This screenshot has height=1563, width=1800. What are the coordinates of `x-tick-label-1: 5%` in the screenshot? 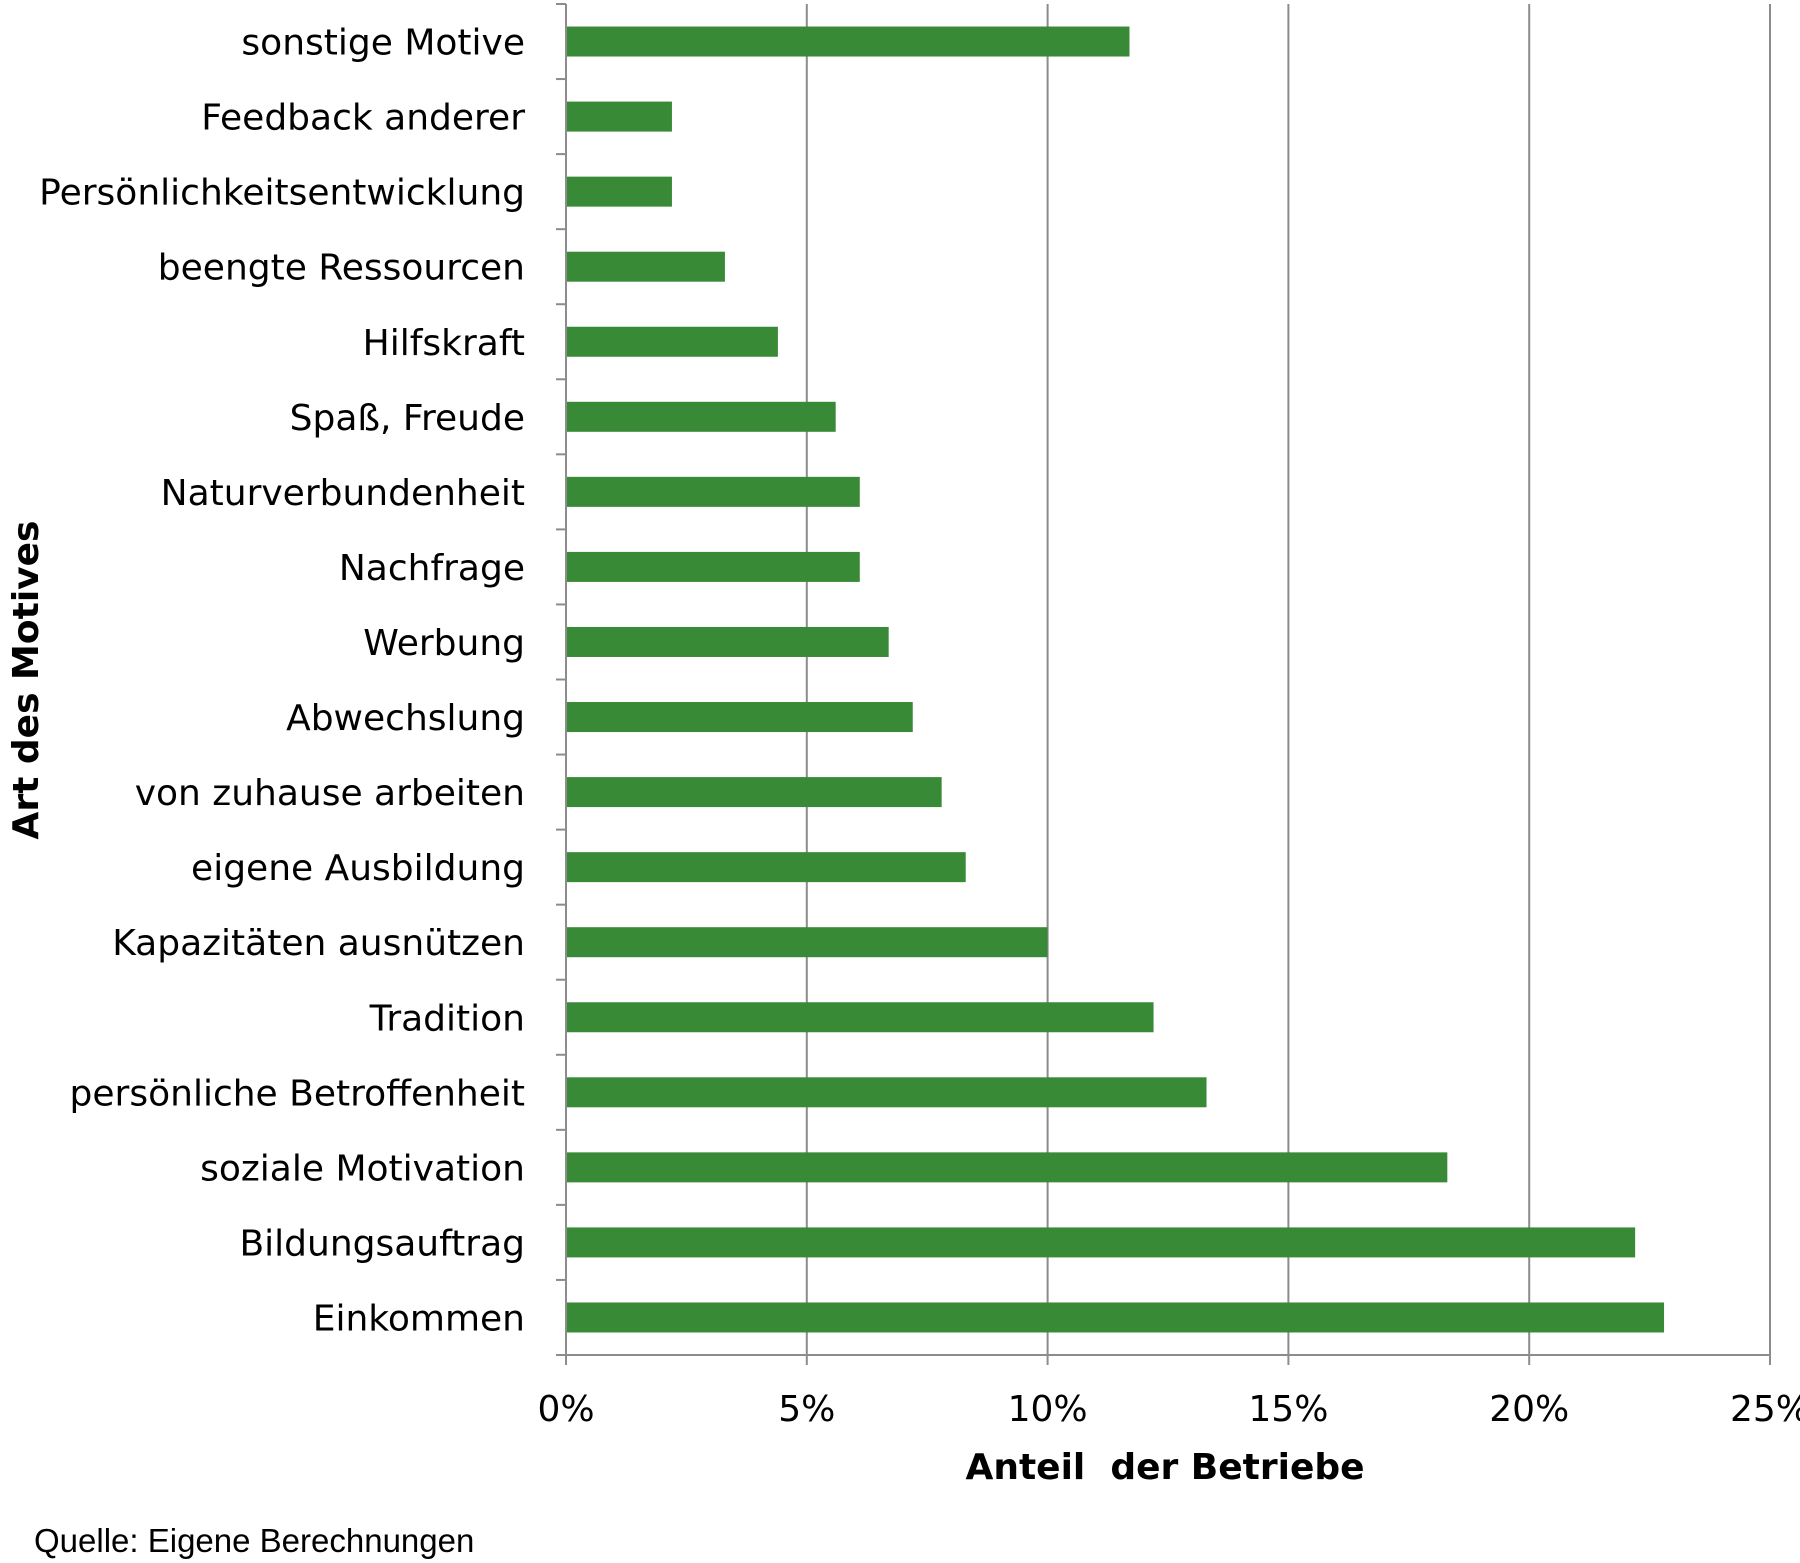 It's located at (806, 1409).